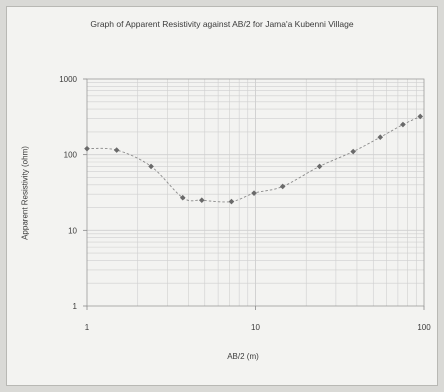 The image size is (444, 392). What do you see at coordinates (68, 79) in the screenshot?
I see `y-tick-label: 1000` at bounding box center [68, 79].